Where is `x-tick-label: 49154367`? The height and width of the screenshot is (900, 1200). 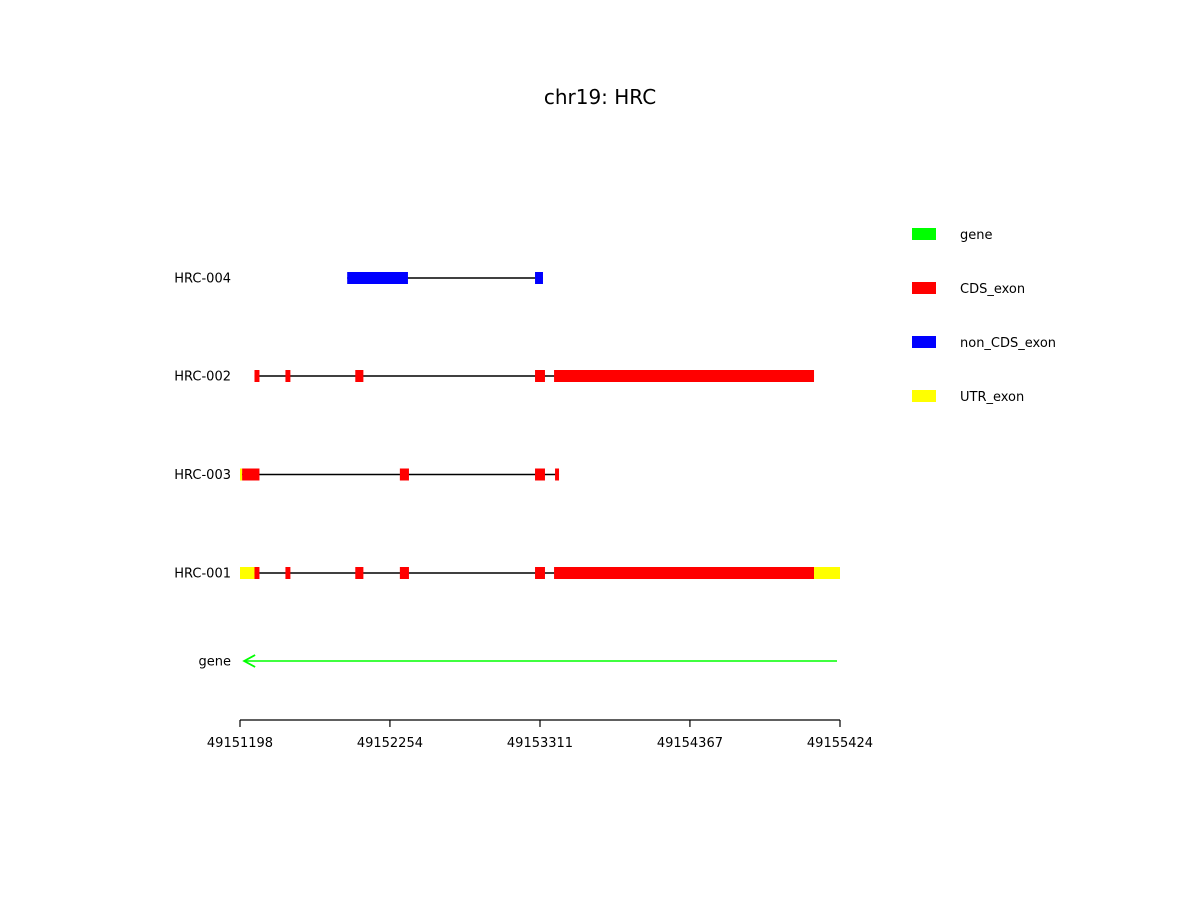
x-tick-label: 49154367 is located at coordinates (690, 743).